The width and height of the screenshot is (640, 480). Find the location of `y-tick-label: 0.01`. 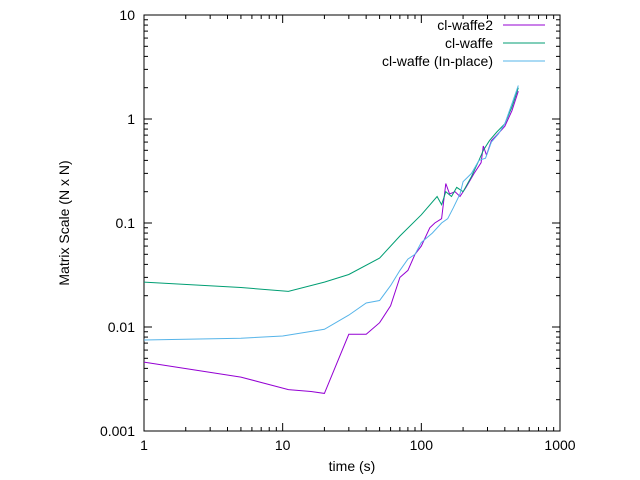

y-tick-label: 0.01 is located at coordinates (121, 327).